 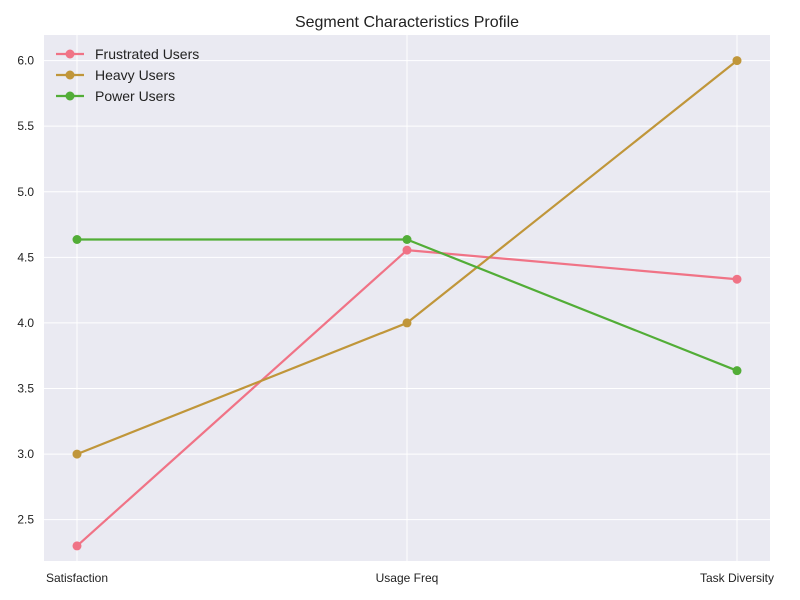 What do you see at coordinates (25, 520) in the screenshot?
I see `y-tick-label: 2.5` at bounding box center [25, 520].